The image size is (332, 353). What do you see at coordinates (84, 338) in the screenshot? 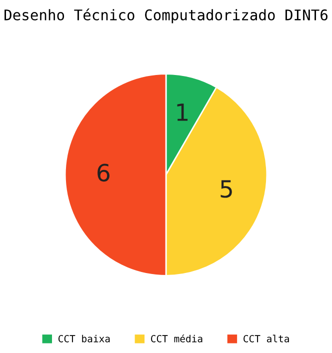
I see `legend-label: CCT baixa` at bounding box center [84, 338].